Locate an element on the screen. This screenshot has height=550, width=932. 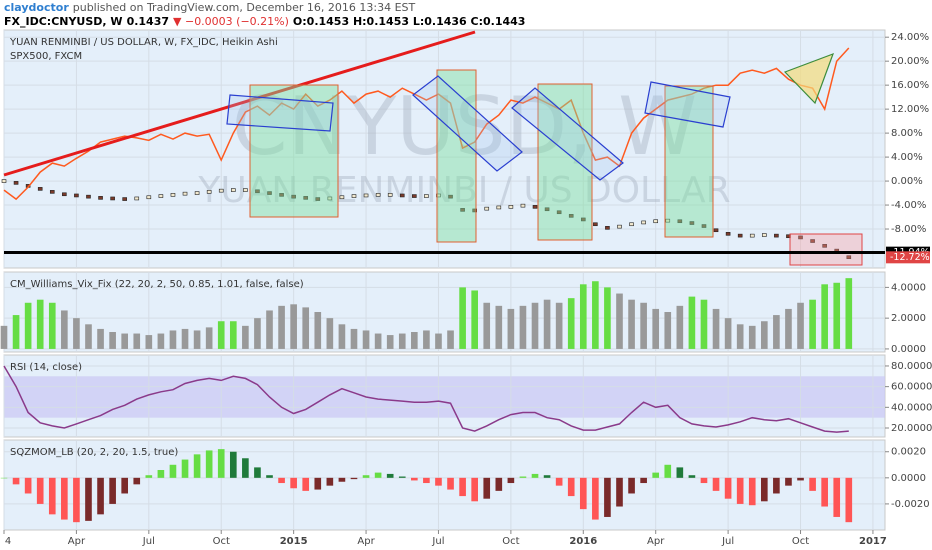
x-tick-label: Jul is located at coordinates (148, 541).